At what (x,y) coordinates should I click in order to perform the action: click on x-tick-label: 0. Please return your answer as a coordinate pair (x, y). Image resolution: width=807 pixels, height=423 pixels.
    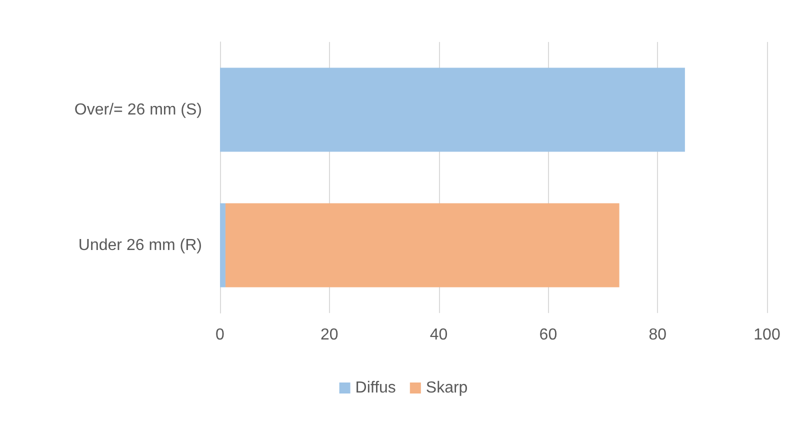
    Looking at the image, I should click on (220, 335).